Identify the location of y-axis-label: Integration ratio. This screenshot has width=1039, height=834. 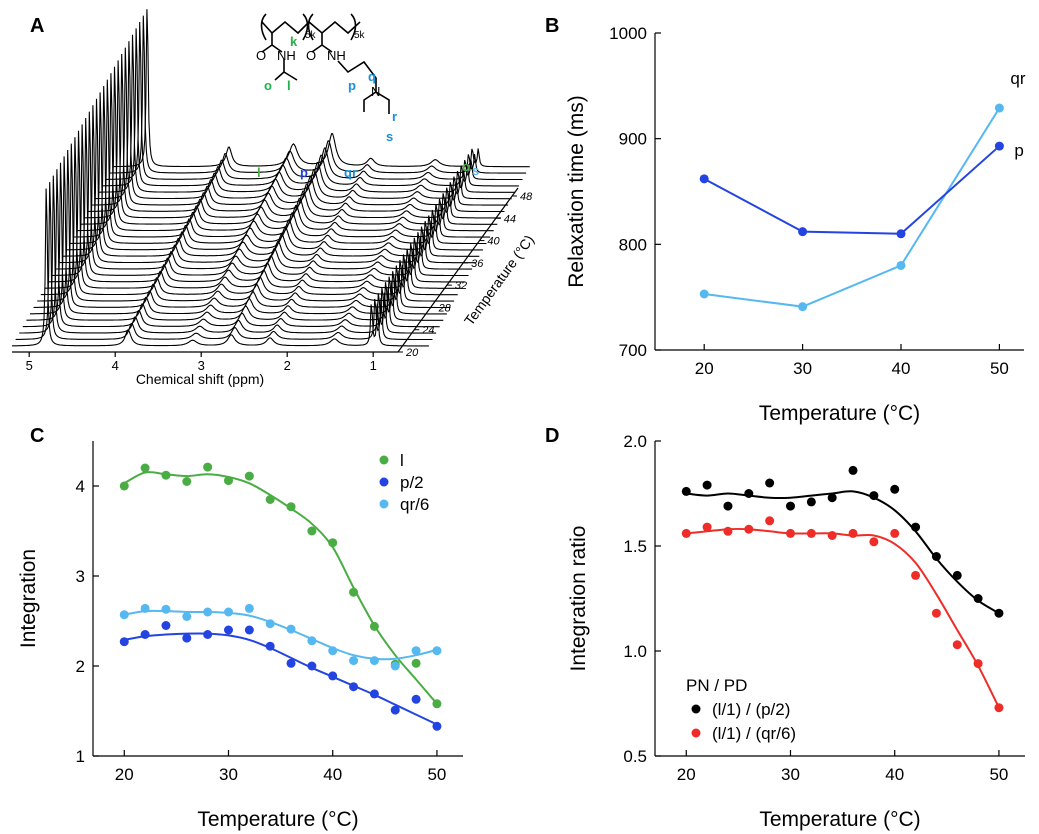
(578, 599).